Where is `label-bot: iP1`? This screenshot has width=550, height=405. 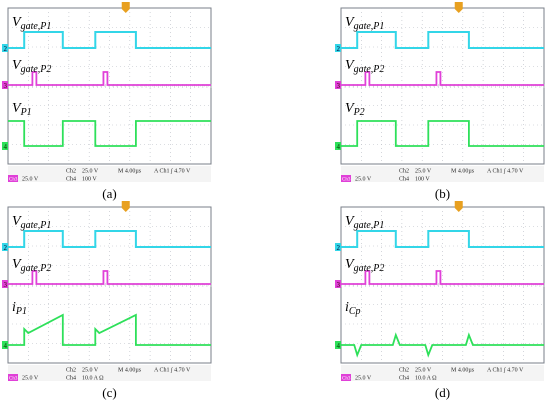
label-bot: iP1 is located at coordinates (19, 308).